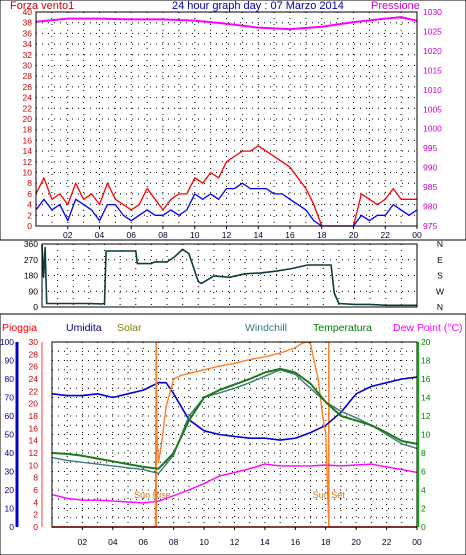  I want to click on series-direction-line, so click(229, 275).